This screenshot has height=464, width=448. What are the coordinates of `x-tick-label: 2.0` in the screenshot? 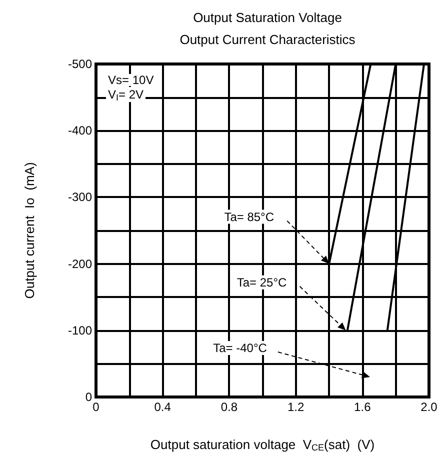 It's located at (429, 407).